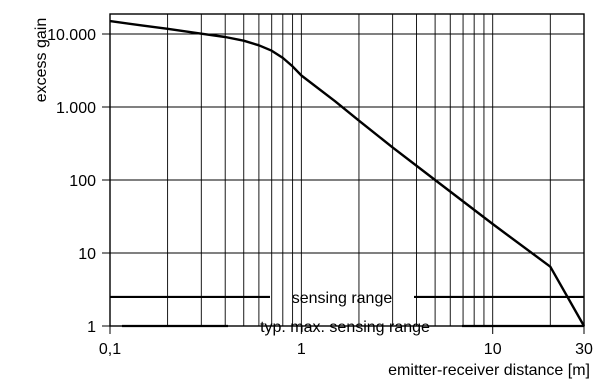  I want to click on y-tick-label: 1.000, so click(76, 108).